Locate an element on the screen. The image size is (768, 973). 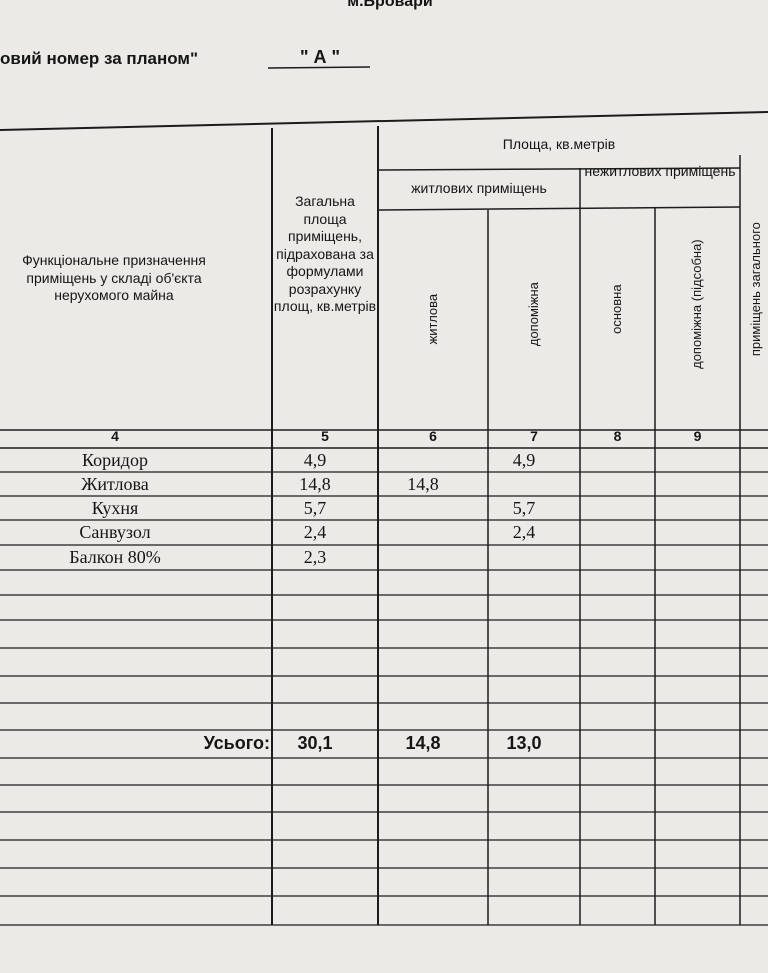
room-name: Житлова is located at coordinates (115, 484).